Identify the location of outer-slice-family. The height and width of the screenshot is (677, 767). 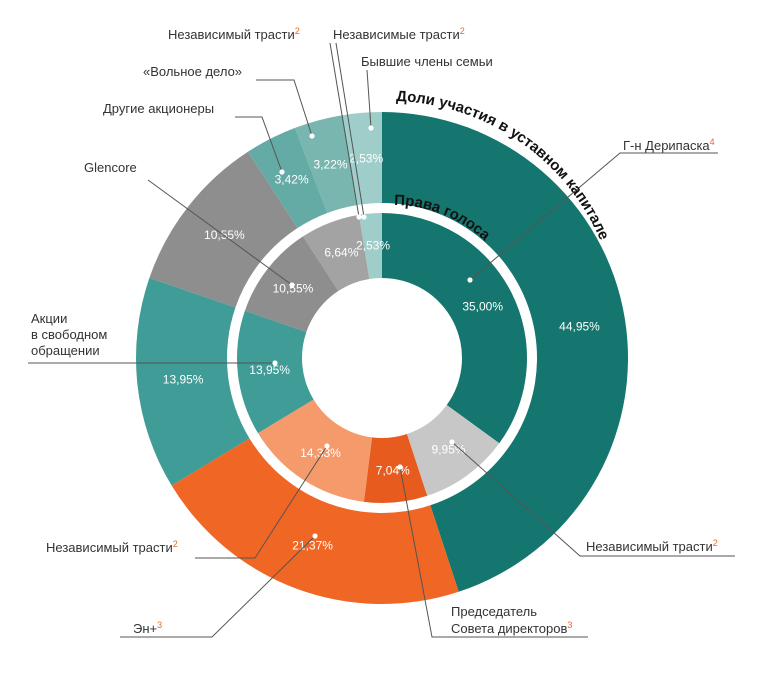
(362, 158).